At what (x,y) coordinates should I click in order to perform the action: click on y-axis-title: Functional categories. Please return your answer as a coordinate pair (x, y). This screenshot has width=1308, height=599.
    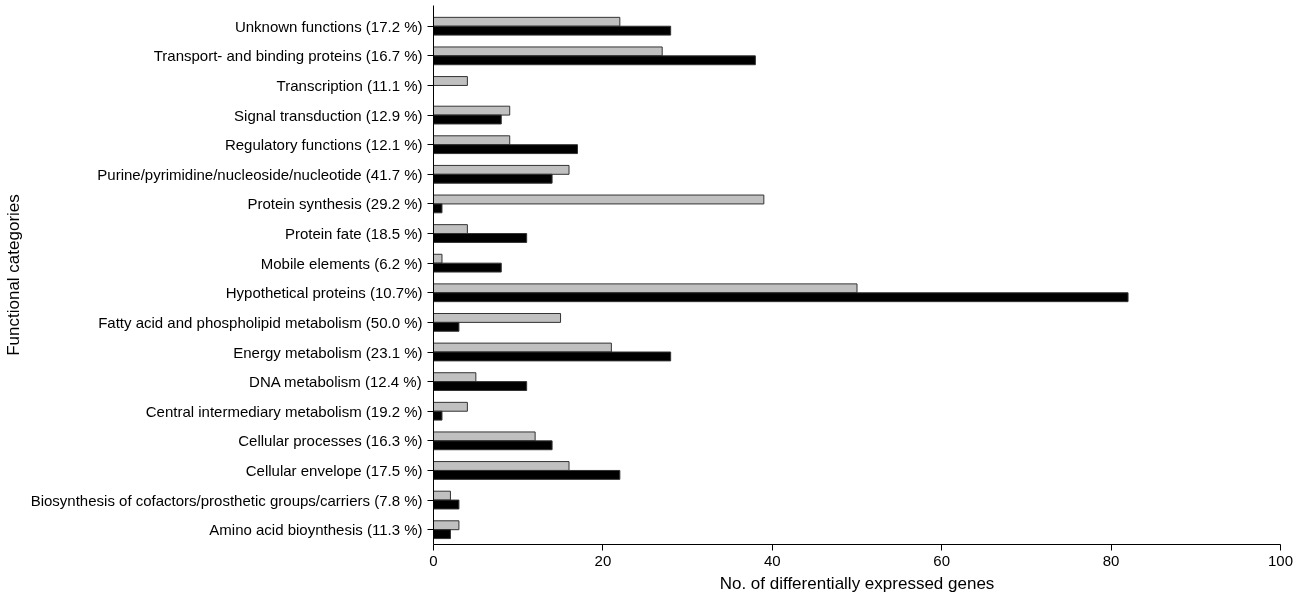
    Looking at the image, I should click on (13, 275).